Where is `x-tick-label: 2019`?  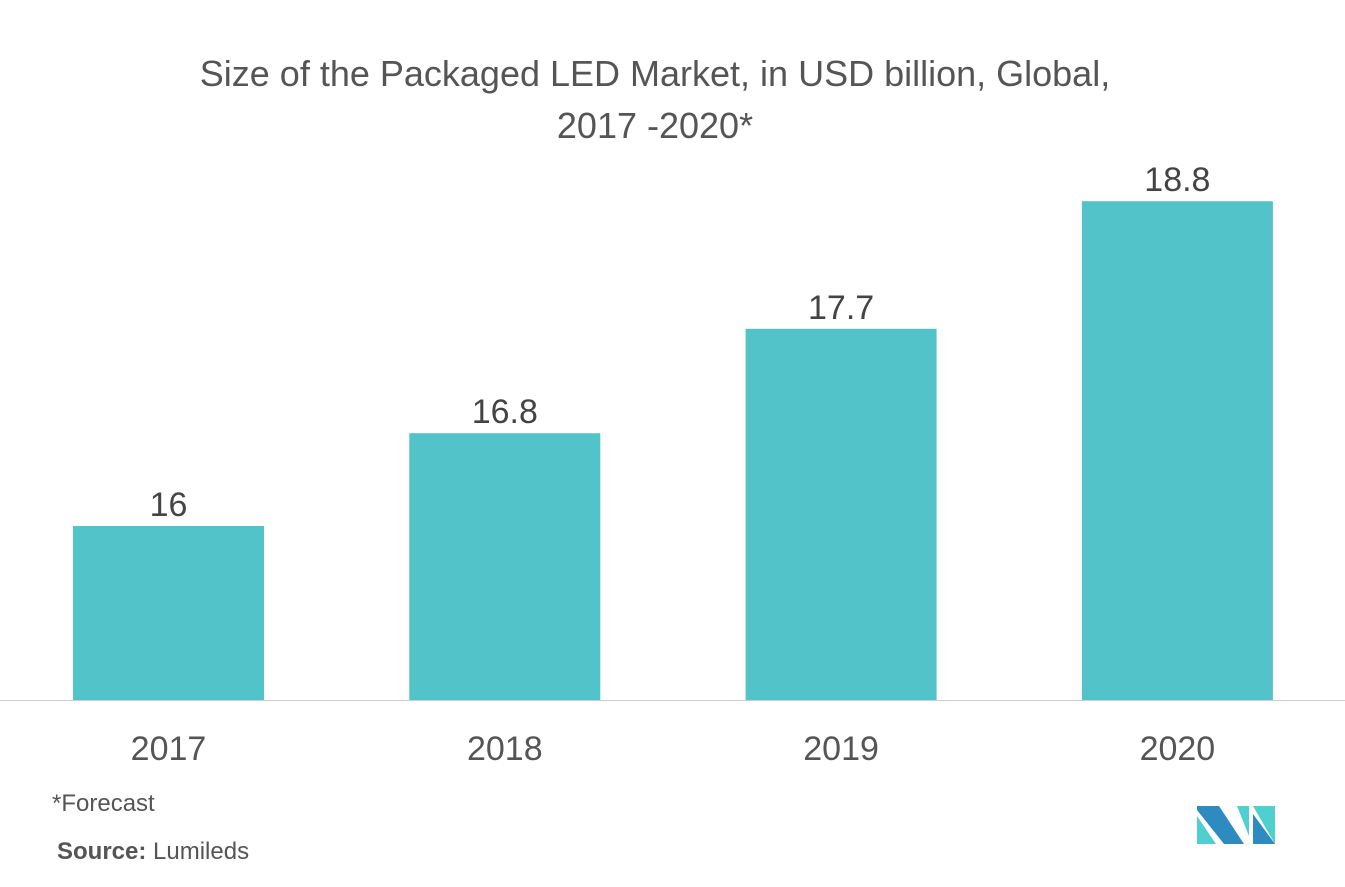
x-tick-label: 2019 is located at coordinates (841, 749).